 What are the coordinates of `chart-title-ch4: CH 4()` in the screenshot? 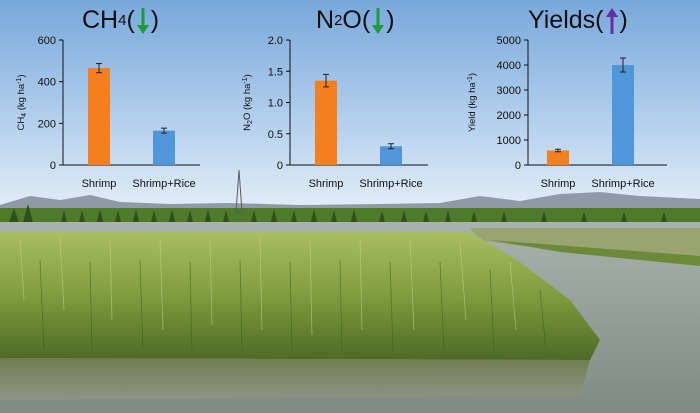 It's located at (120, 20).